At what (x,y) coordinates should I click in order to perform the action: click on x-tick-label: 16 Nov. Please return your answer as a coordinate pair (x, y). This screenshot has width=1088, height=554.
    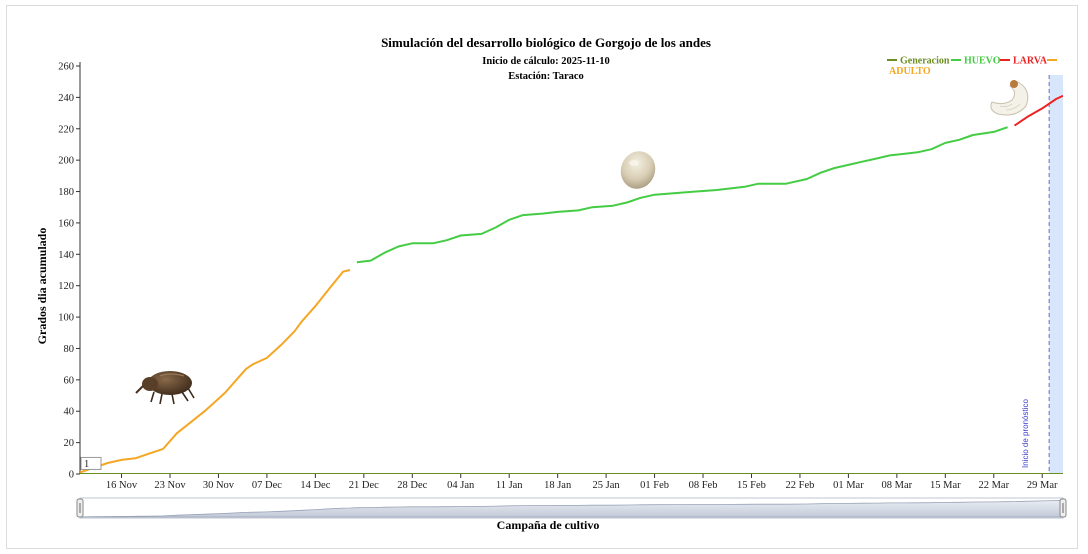
    Looking at the image, I should click on (122, 485).